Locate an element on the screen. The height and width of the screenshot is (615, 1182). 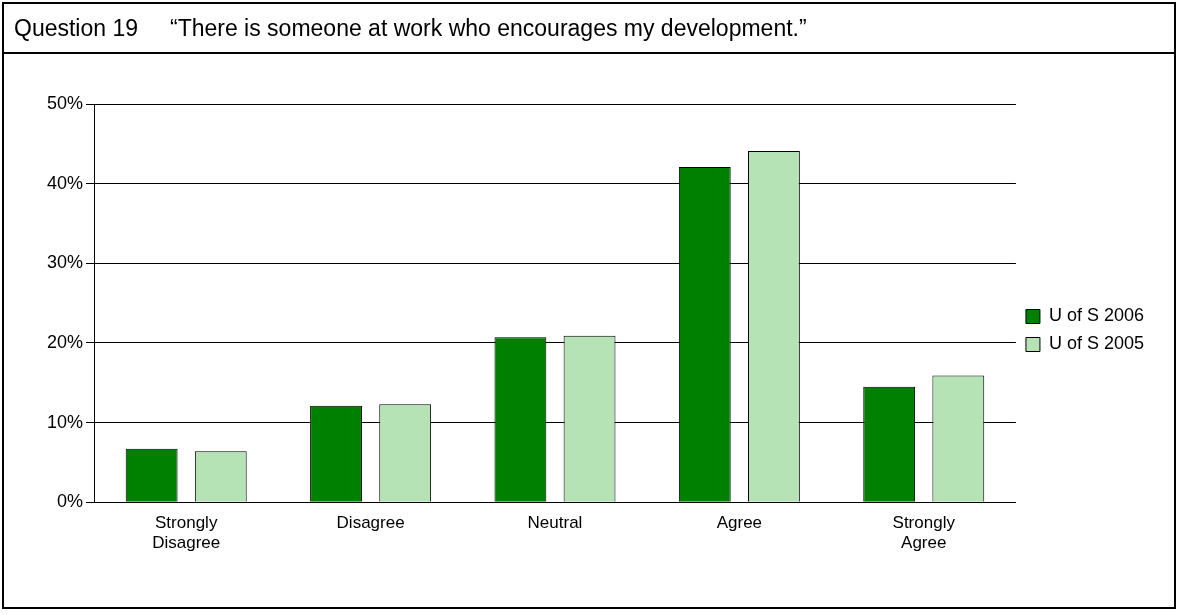
chart-title: Question 19 “There is someone at work who encourages my development.” is located at coordinates (589, 29).